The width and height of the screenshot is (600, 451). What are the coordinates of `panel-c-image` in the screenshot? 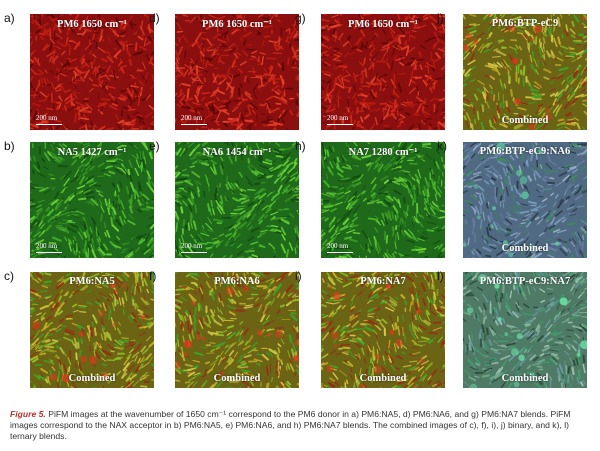 It's located at (92, 330).